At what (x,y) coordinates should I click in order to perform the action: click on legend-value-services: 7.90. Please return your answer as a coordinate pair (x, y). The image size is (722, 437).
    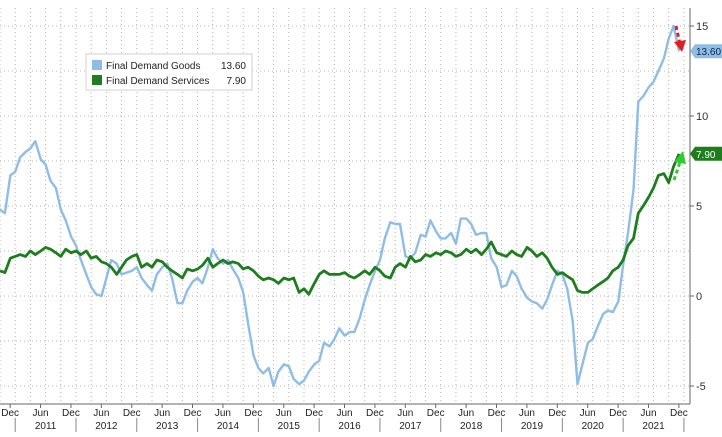
    Looking at the image, I should click on (237, 81).